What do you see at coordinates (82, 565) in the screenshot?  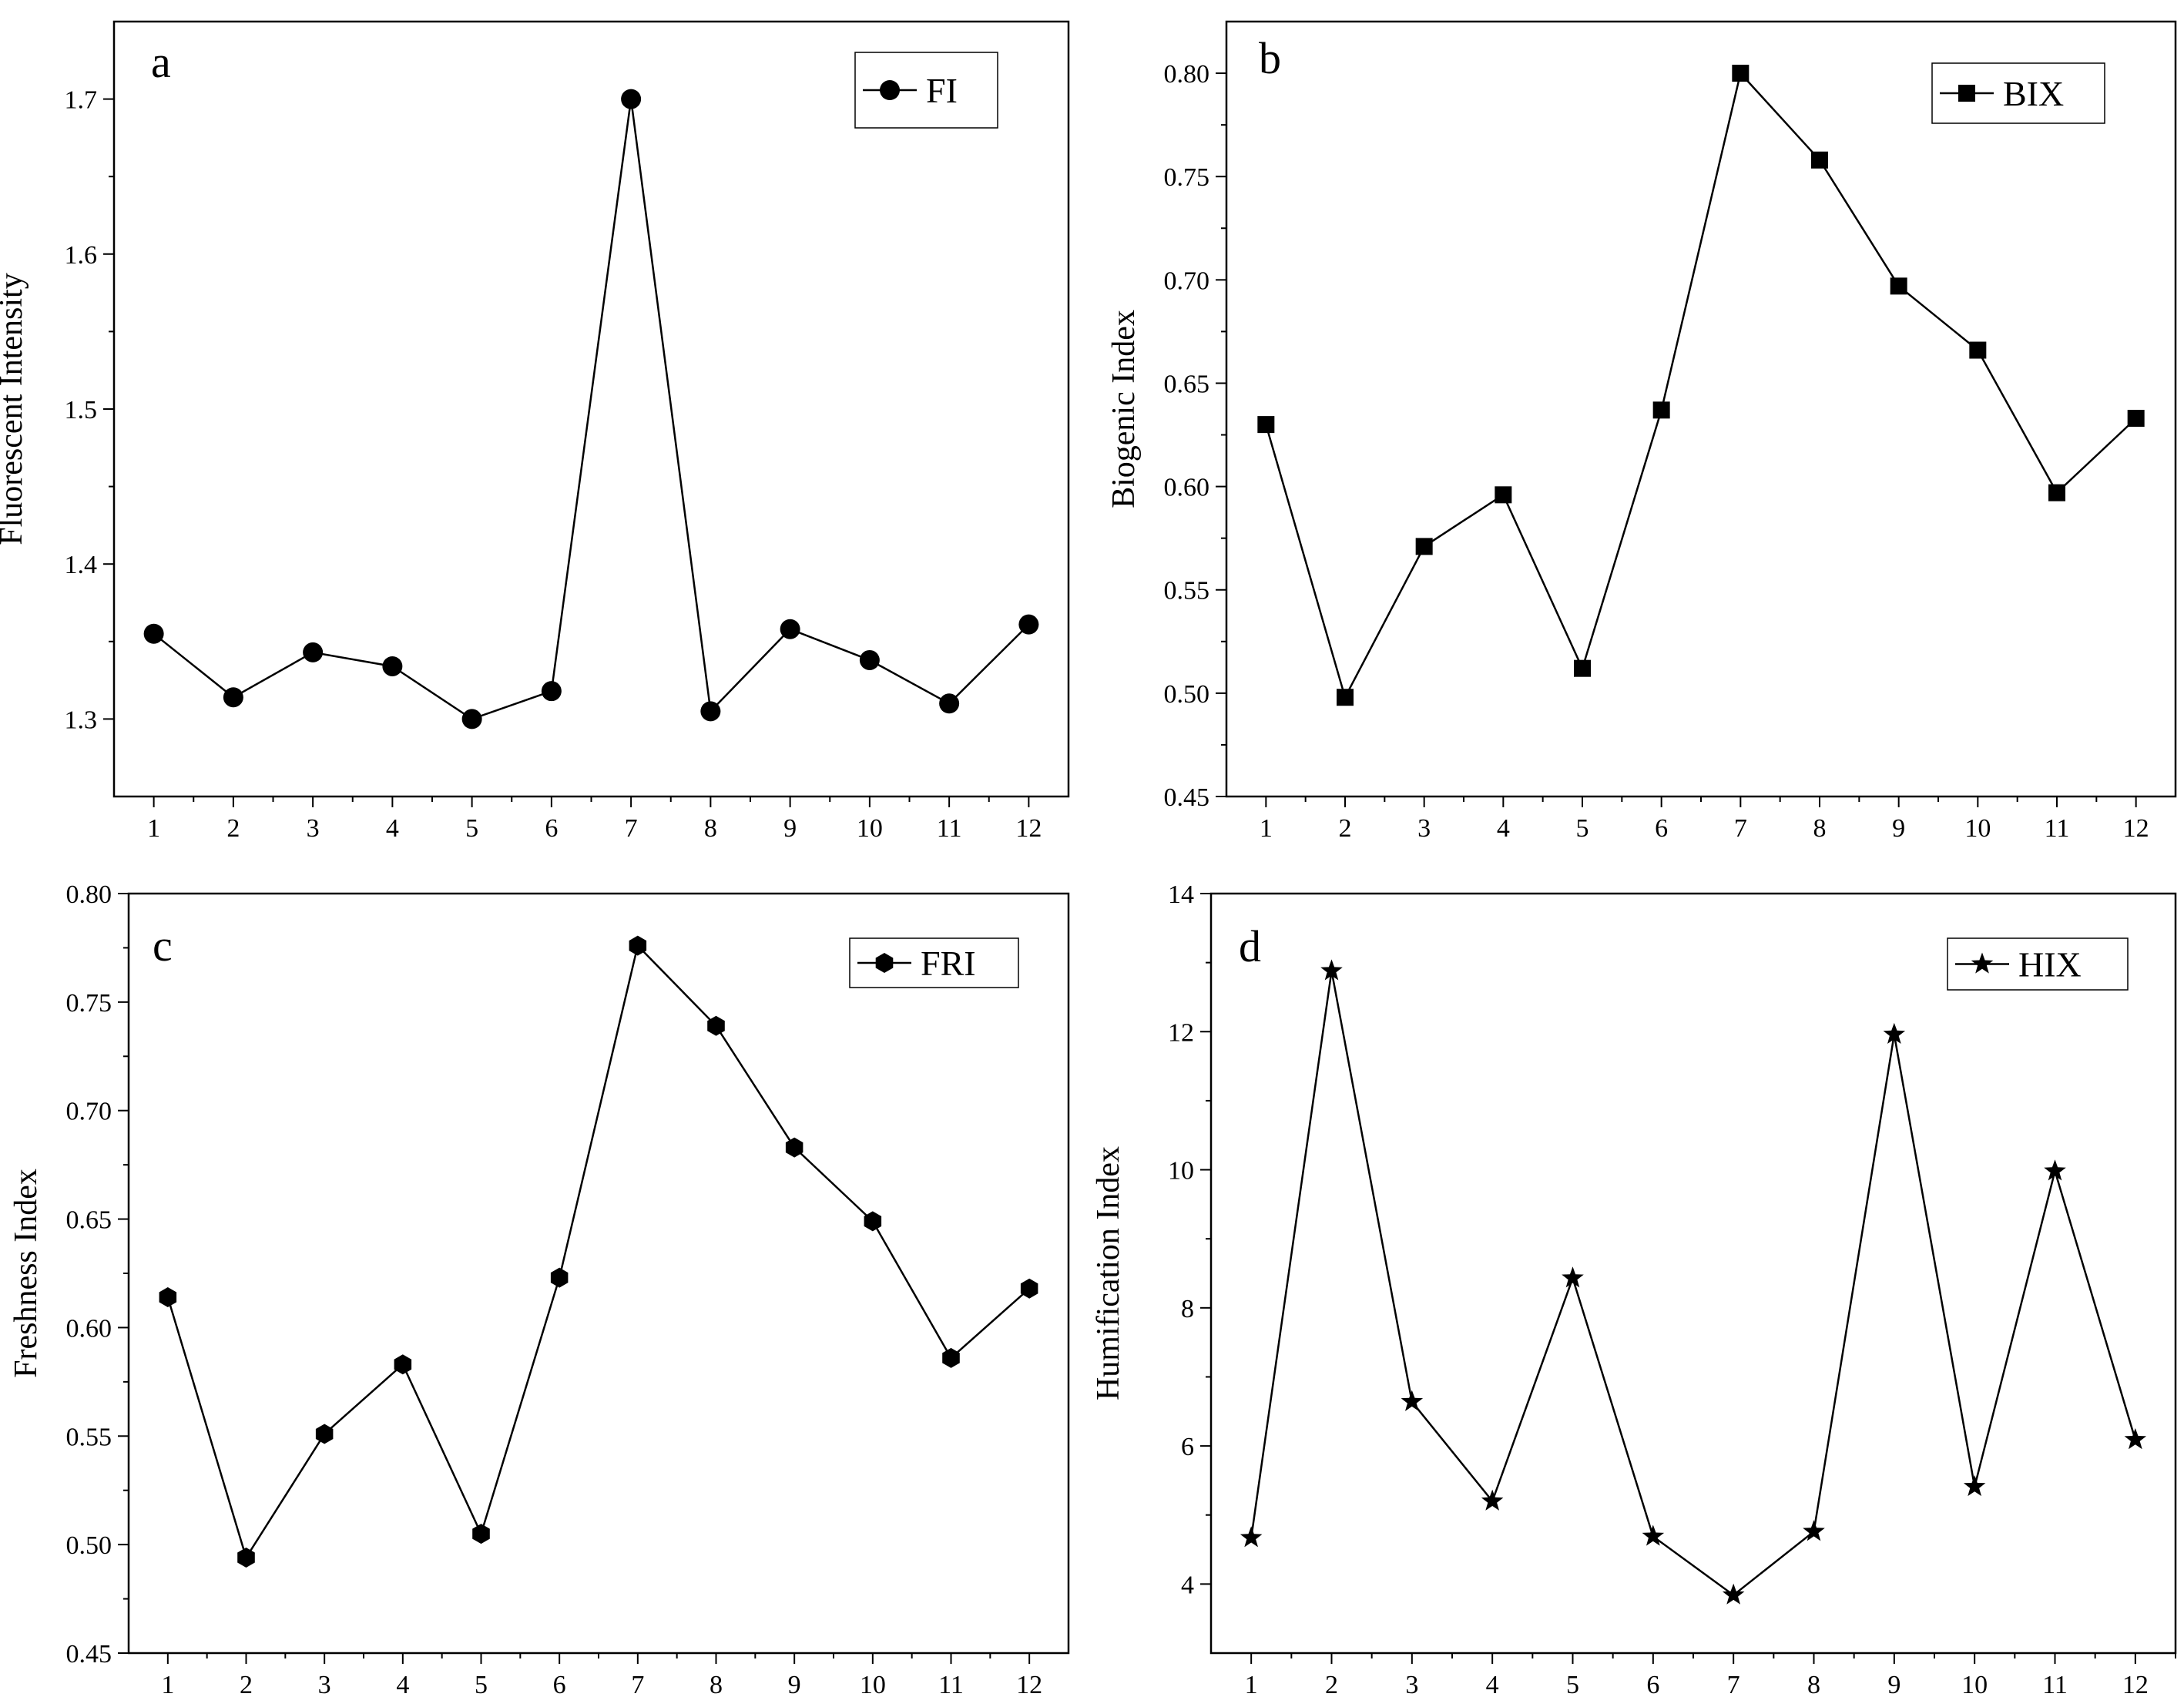 I see `y-tick-label: 1.4` at bounding box center [82, 565].